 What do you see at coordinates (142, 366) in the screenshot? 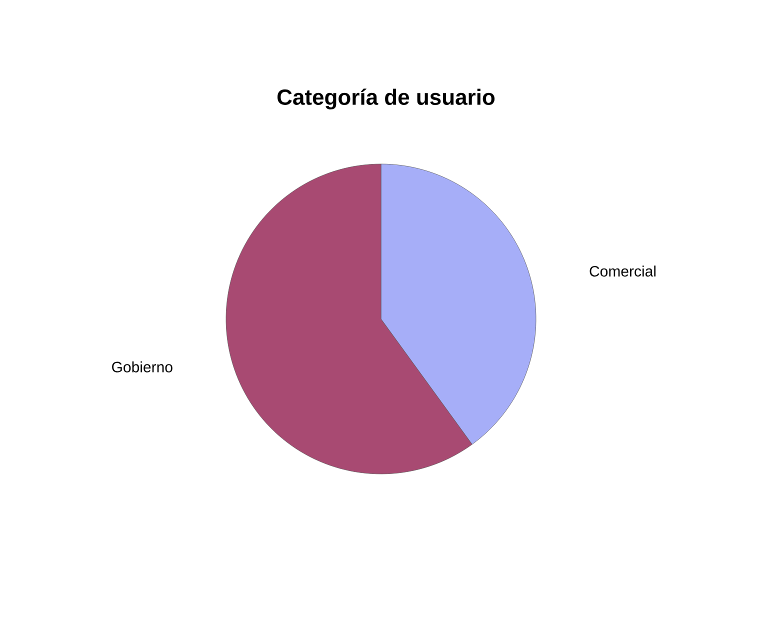
I see `slice-label: Gobierno` at bounding box center [142, 366].